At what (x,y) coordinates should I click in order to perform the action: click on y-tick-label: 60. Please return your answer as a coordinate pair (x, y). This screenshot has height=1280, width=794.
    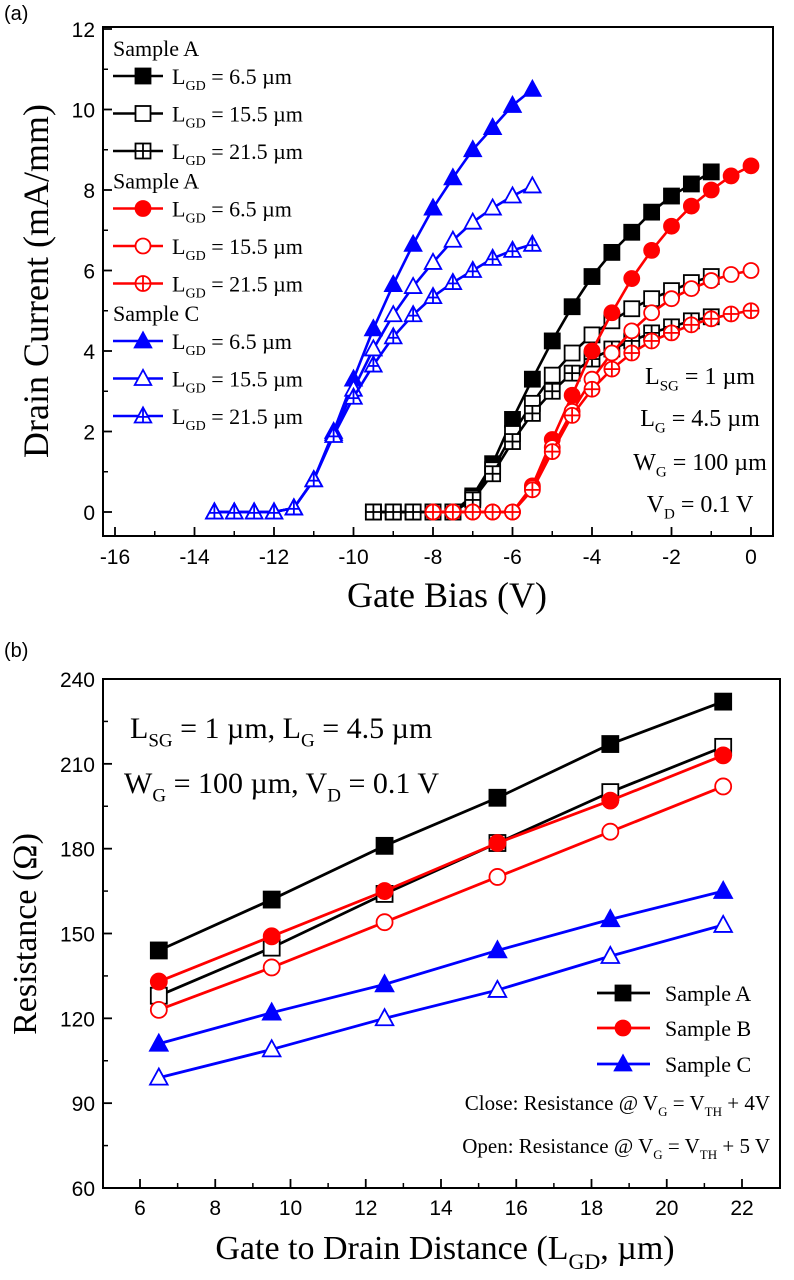
    Looking at the image, I should click on (83, 1189).